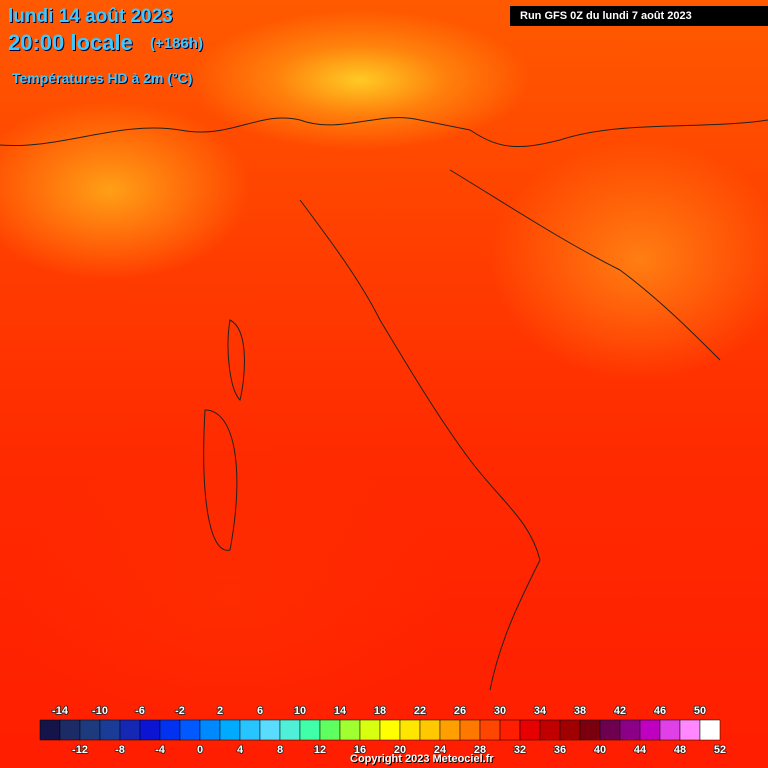  I want to click on legend-label: 26, so click(460, 711).